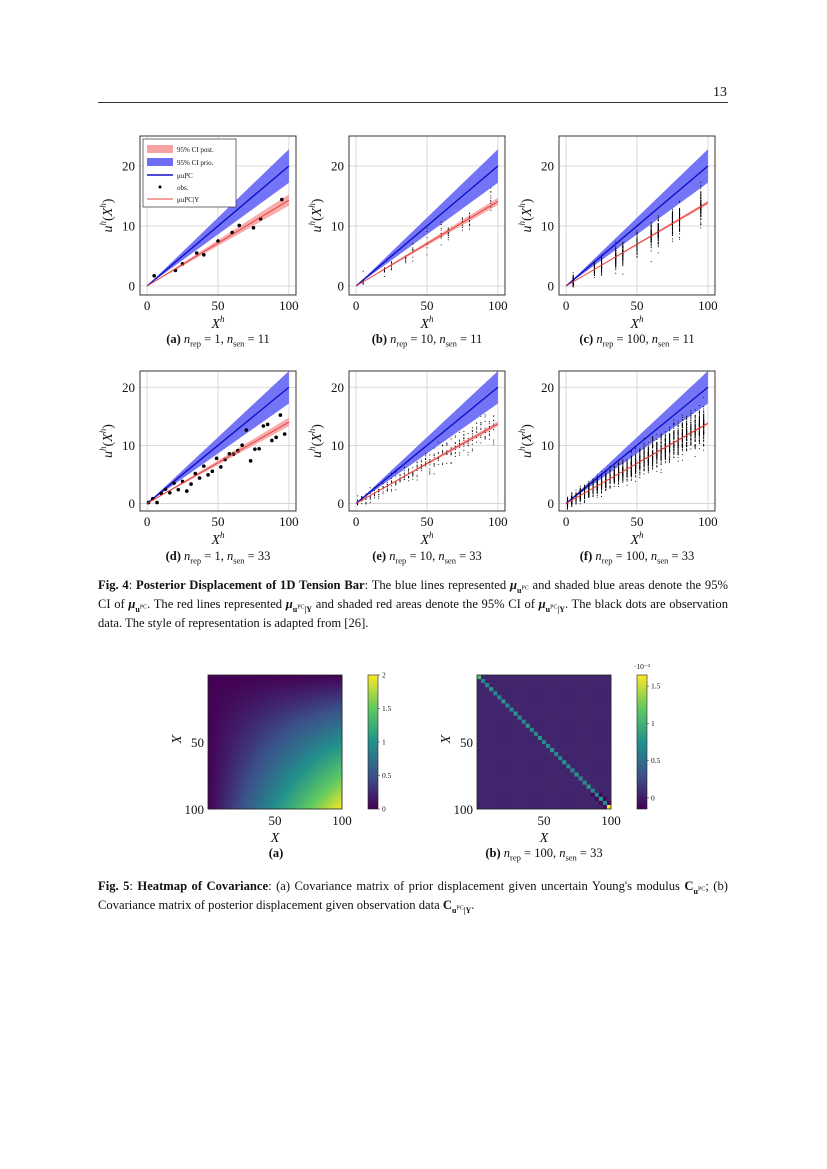 This screenshot has height=1169, width=827. I want to click on legend-entry: 95% CI post., so click(195, 150).